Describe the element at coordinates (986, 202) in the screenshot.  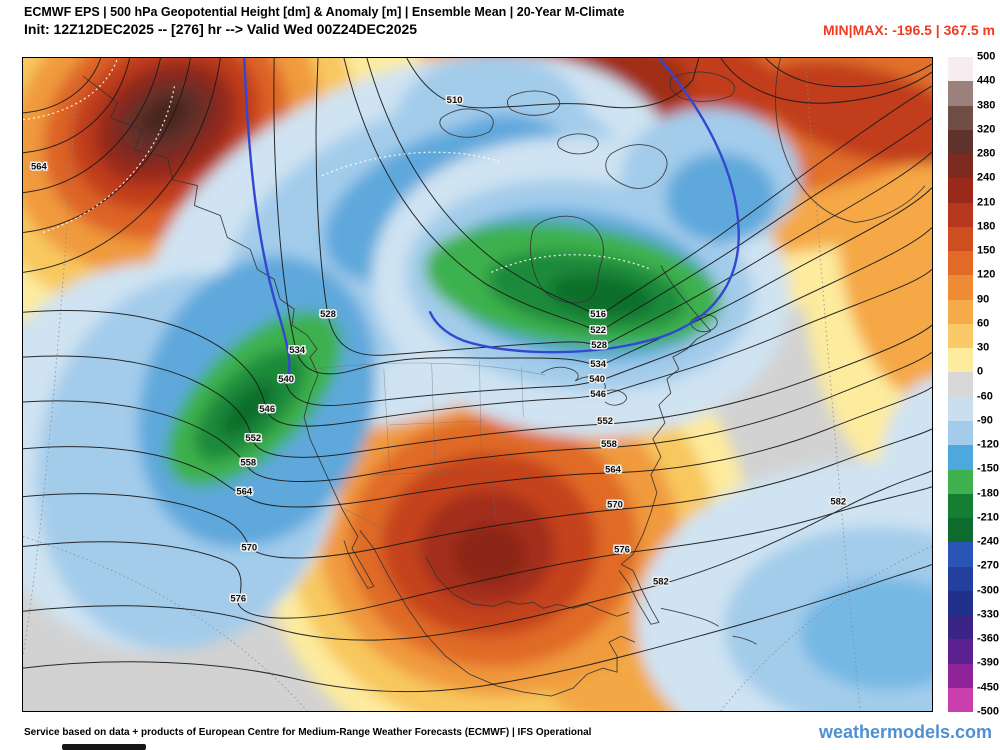
I see `colorbar-tick-label: 210` at that location.